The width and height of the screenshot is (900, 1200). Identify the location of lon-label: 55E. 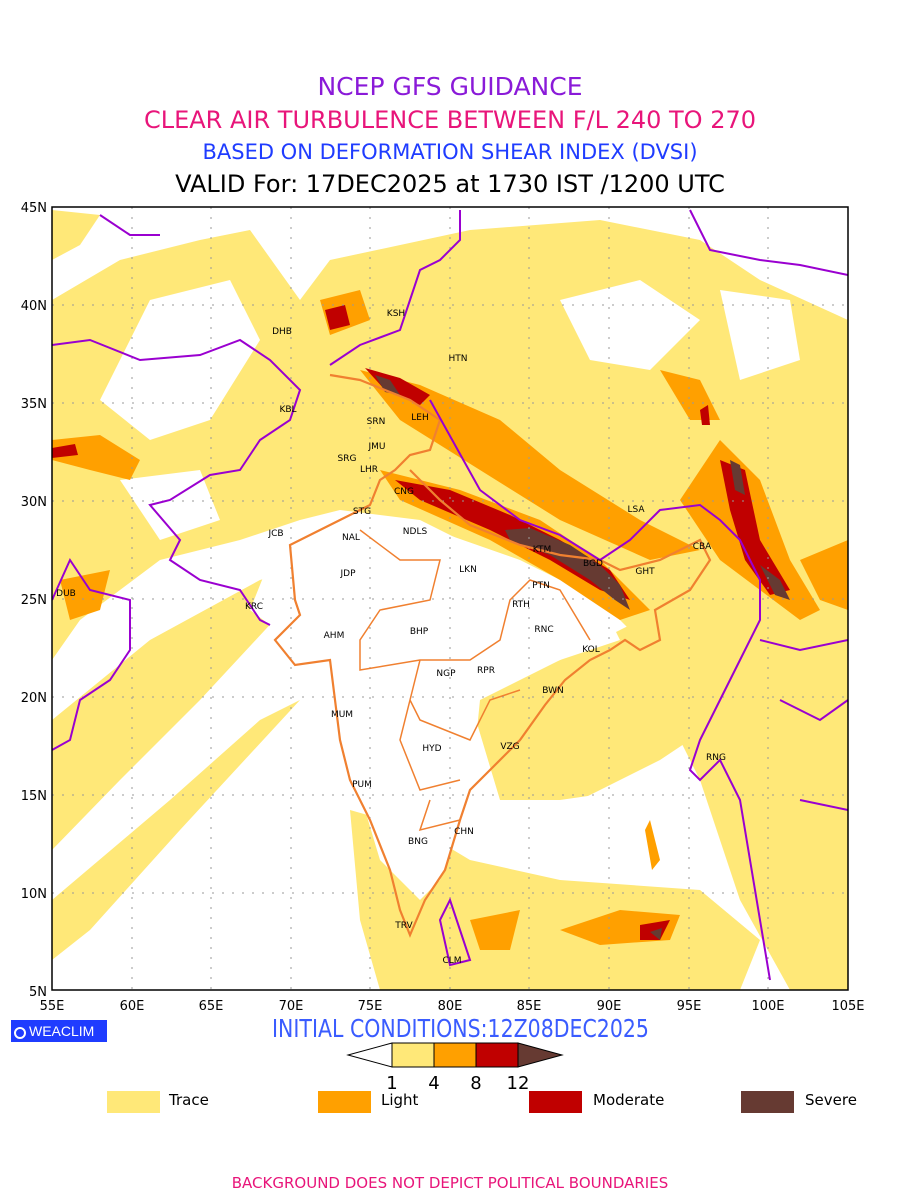
(52, 1006).